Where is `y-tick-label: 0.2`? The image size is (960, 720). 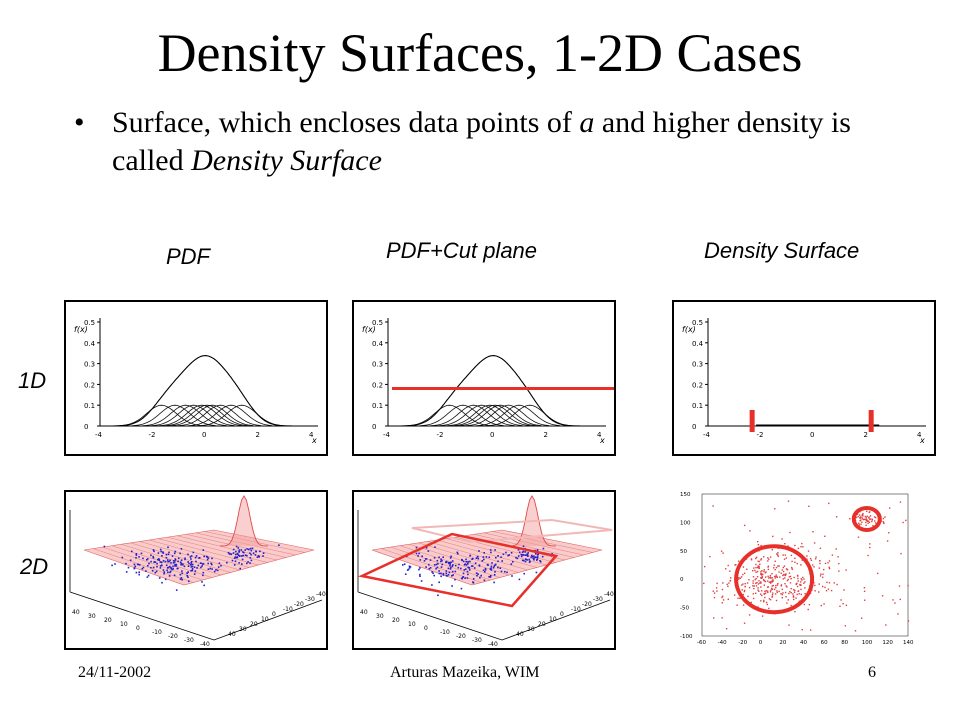 y-tick-label: 0.2 is located at coordinates (89, 385).